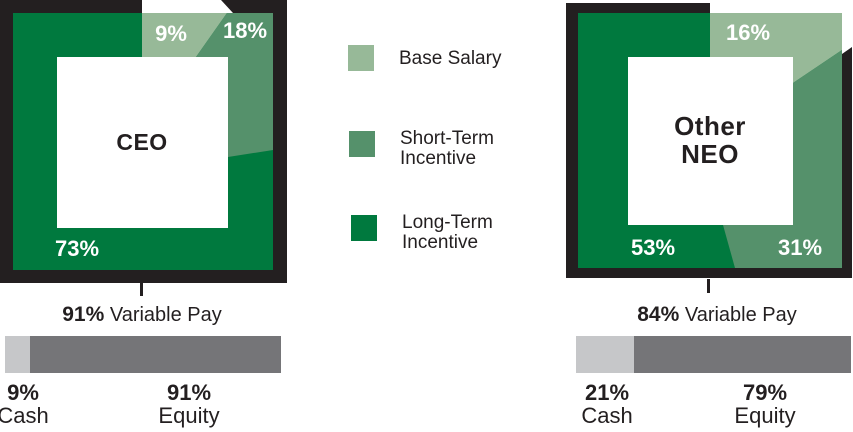 Image resolution: width=853 pixels, height=432 pixels. What do you see at coordinates (361, 58) in the screenshot?
I see `base-salary-swatch` at bounding box center [361, 58].